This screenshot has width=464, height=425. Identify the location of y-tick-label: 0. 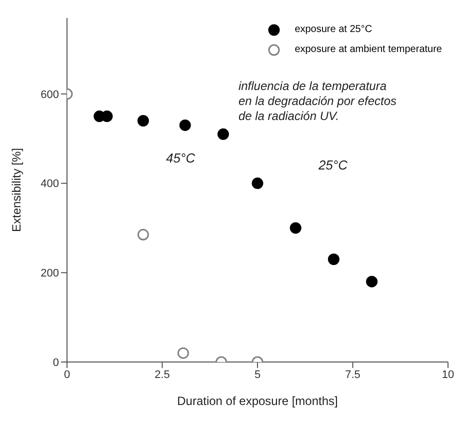
(55, 362).